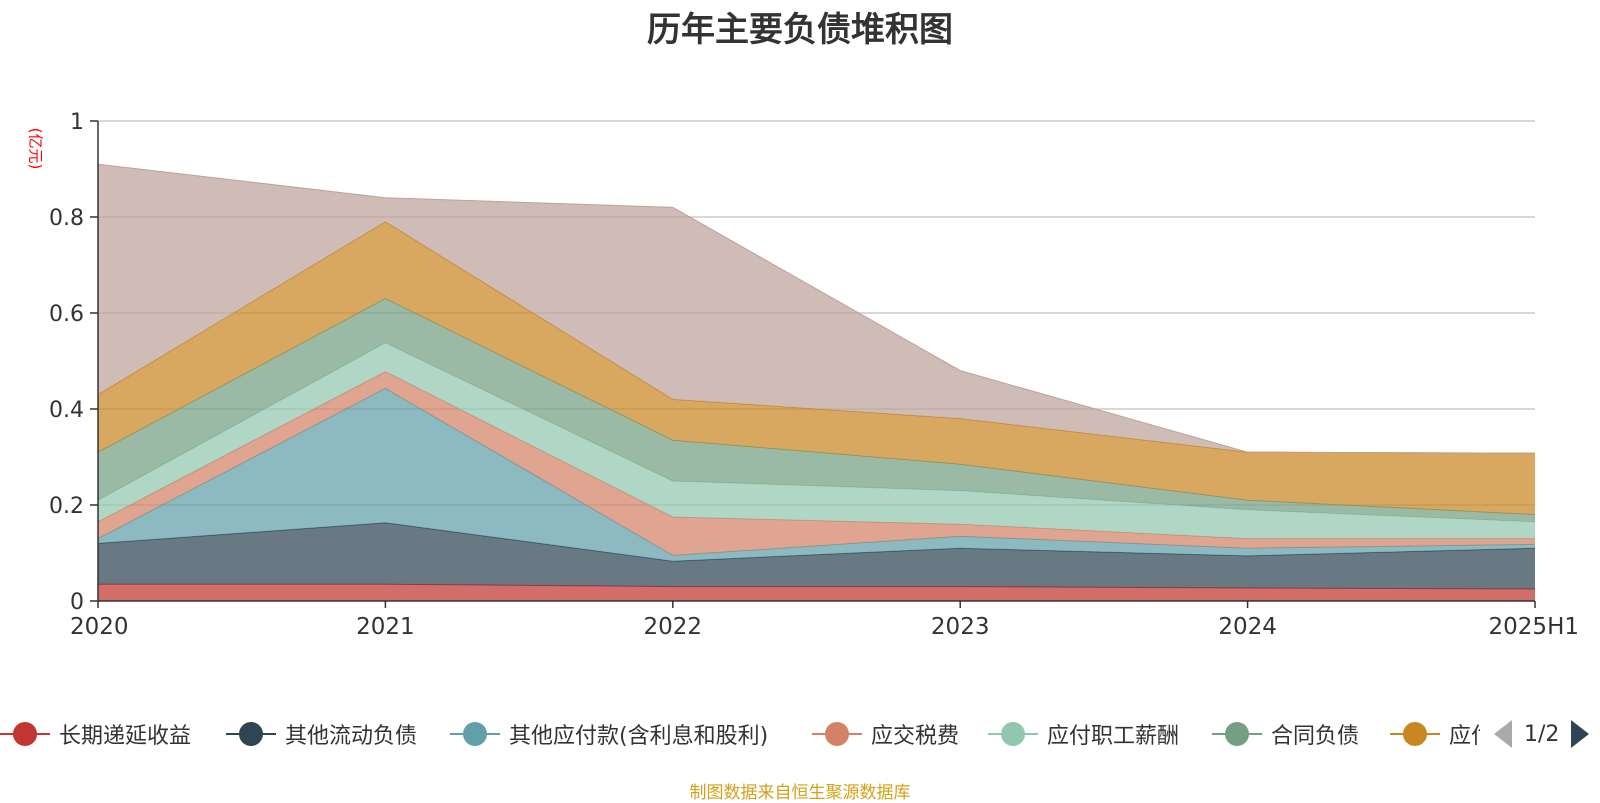 This screenshot has width=1600, height=803. What do you see at coordinates (1580, 734) in the screenshot?
I see `legend-next-icon` at bounding box center [1580, 734].